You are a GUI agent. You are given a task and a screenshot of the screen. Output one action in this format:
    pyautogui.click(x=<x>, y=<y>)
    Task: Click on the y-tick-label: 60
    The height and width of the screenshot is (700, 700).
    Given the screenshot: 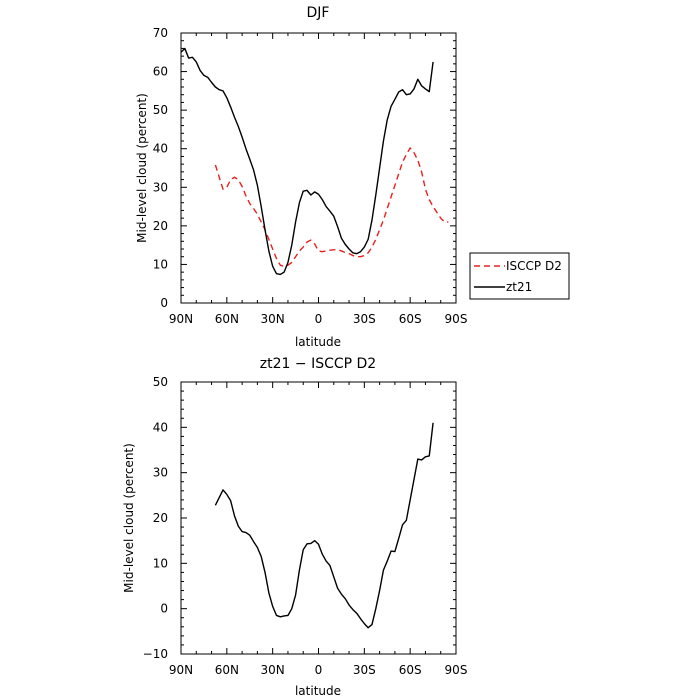 What is the action you would take?
    pyautogui.click(x=160, y=72)
    